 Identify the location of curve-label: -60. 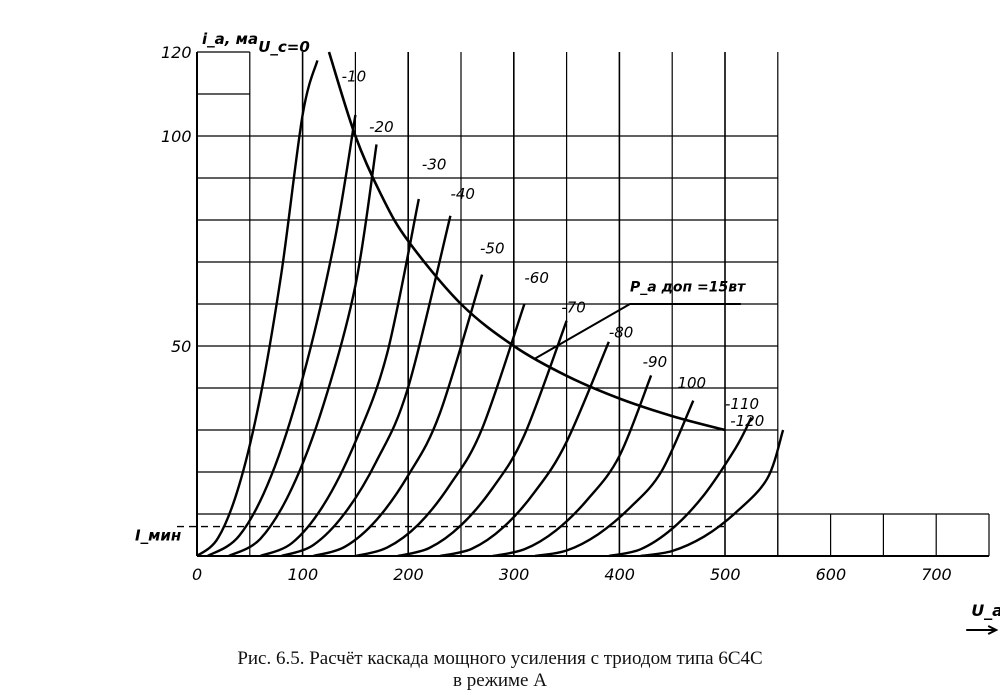
(536, 278).